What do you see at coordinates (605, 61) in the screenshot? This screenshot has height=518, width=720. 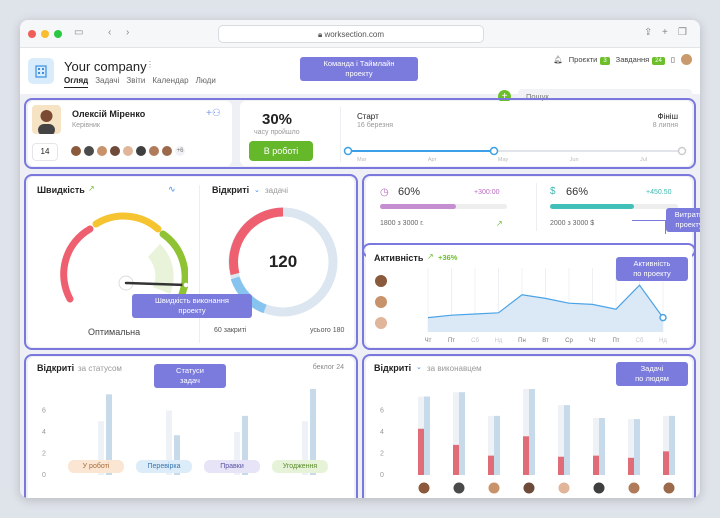 I see `projects-count-badge: 3` at bounding box center [605, 61].